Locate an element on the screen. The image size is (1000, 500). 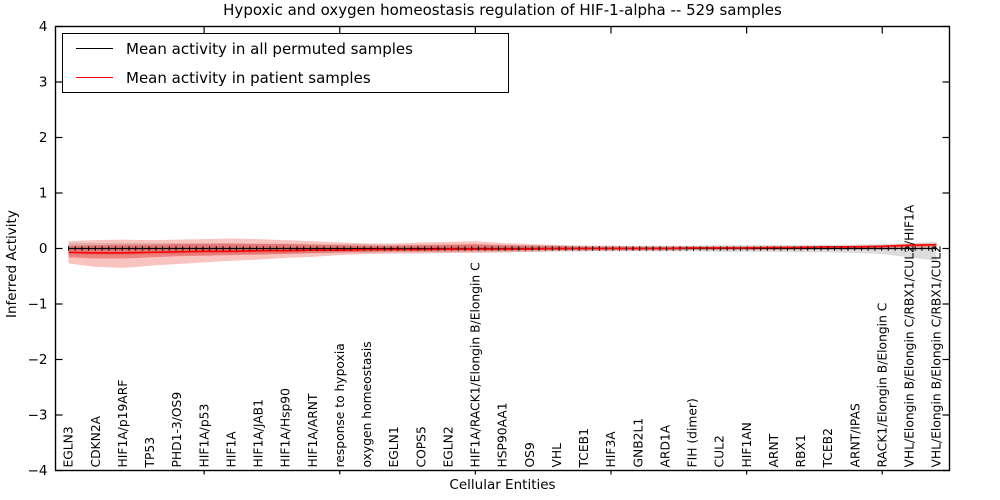
x-category-label: ARNT is located at coordinates (774, 450).